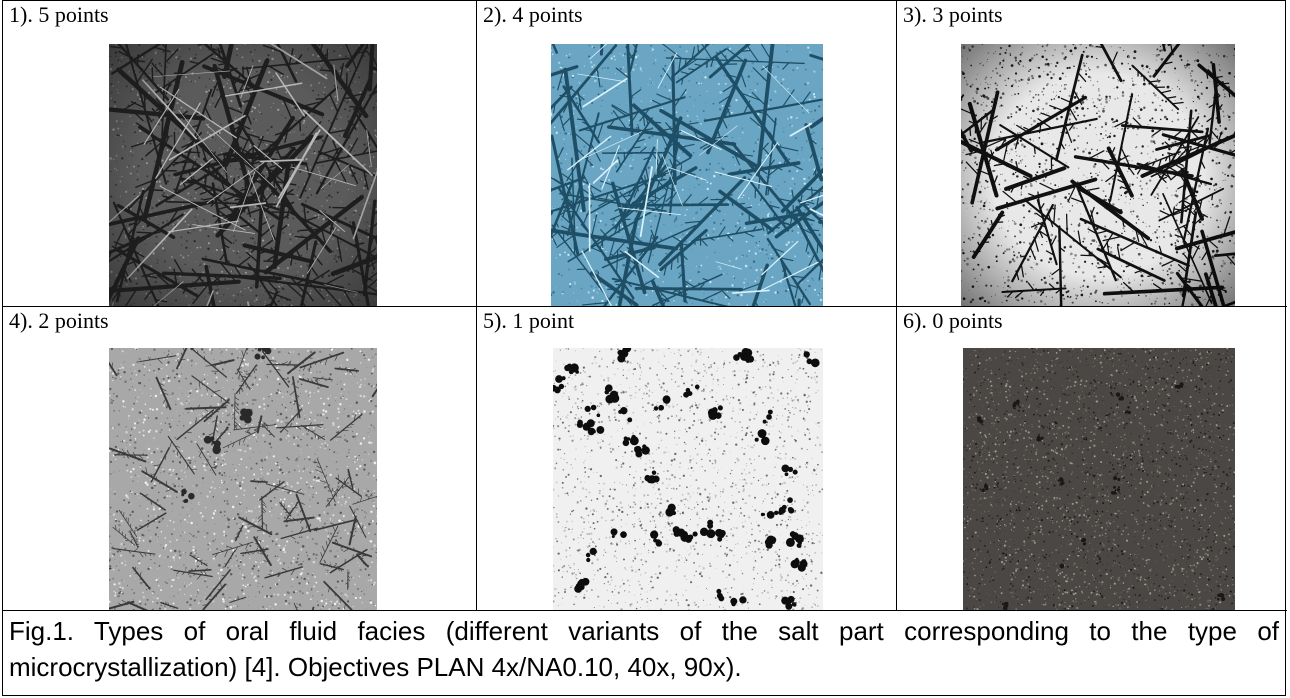  What do you see at coordinates (533, 14) in the screenshot?
I see `panel-2-label: 2). 4 points` at bounding box center [533, 14].